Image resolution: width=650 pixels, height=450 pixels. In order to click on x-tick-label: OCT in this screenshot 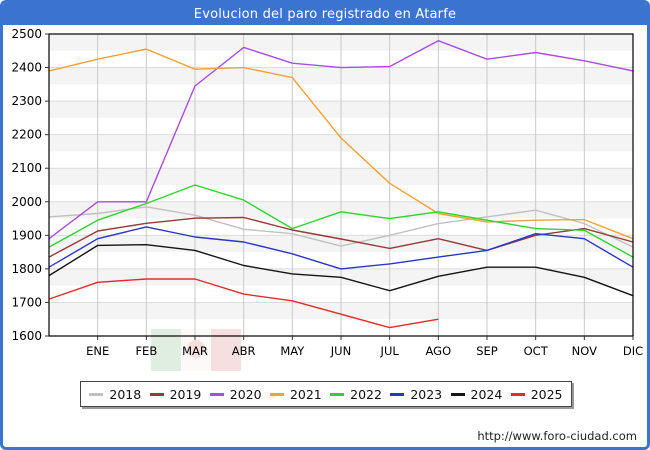, I will do `click(536, 351)`.